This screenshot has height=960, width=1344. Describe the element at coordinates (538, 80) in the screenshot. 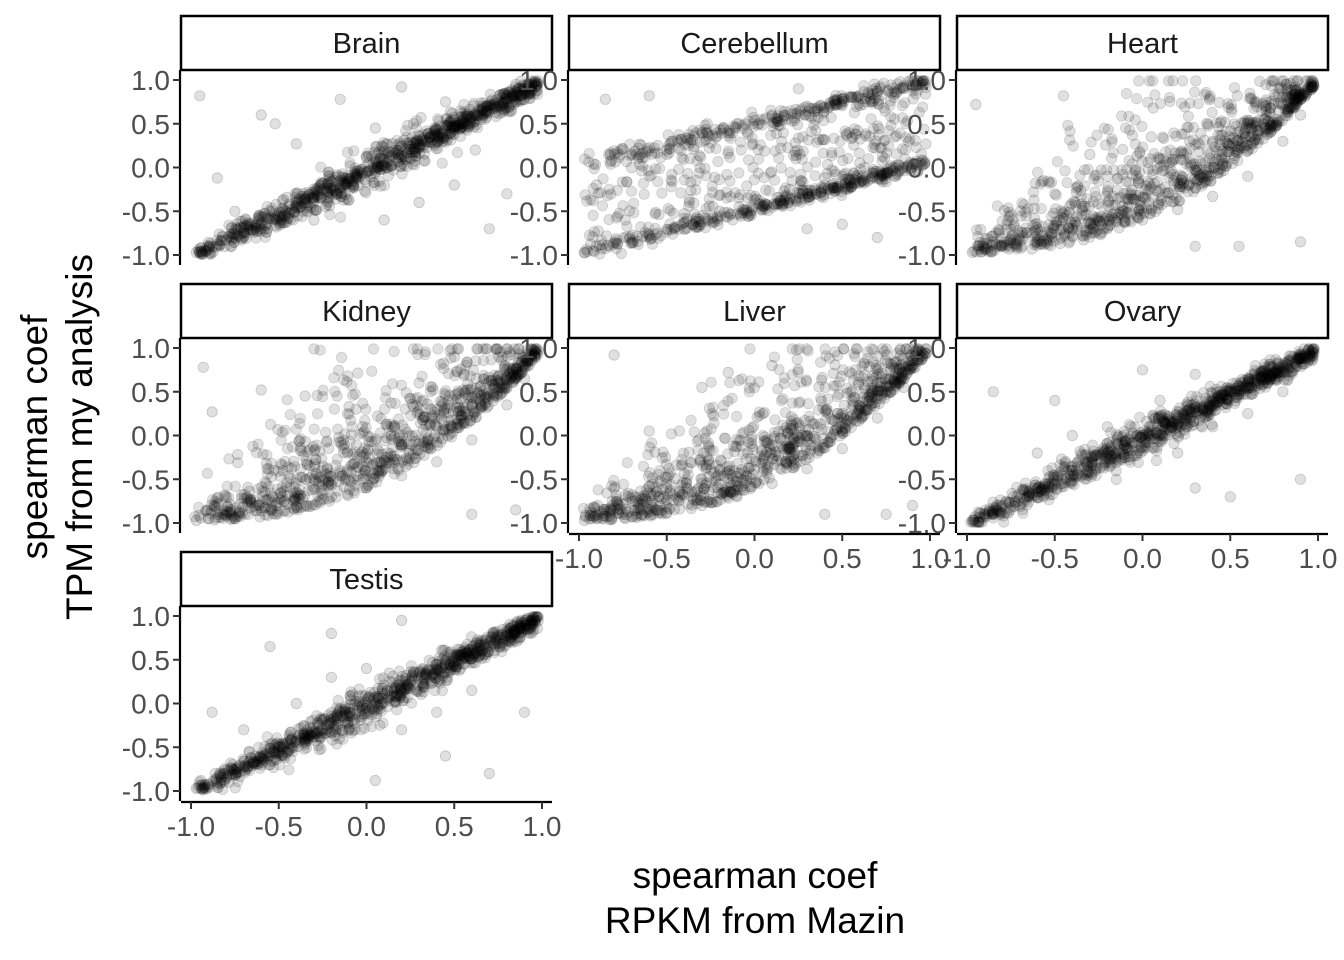

I see `y-tick-label: 1.0` at that location.